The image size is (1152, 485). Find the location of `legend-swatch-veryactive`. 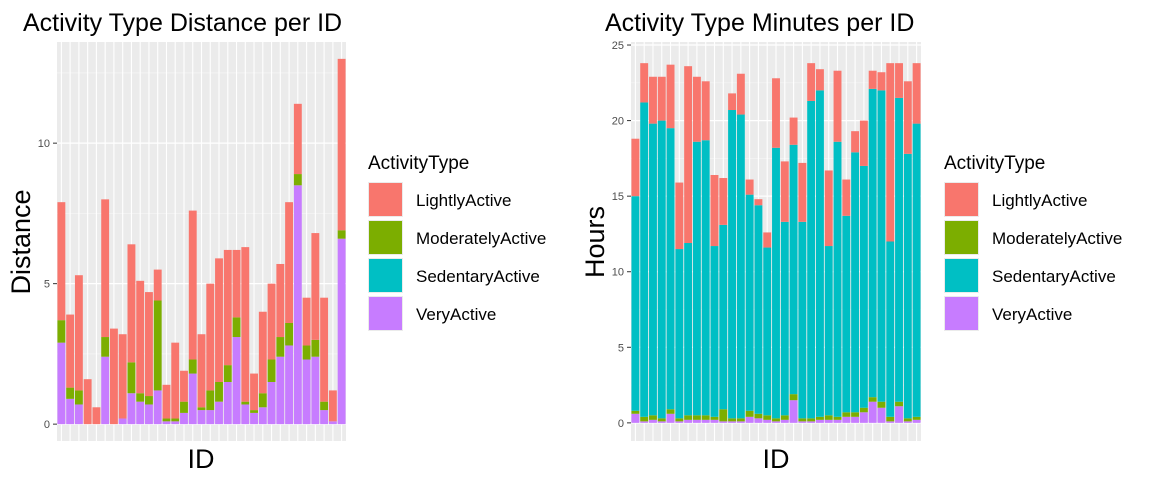

legend-swatch-veryactive is located at coordinates (961, 313).